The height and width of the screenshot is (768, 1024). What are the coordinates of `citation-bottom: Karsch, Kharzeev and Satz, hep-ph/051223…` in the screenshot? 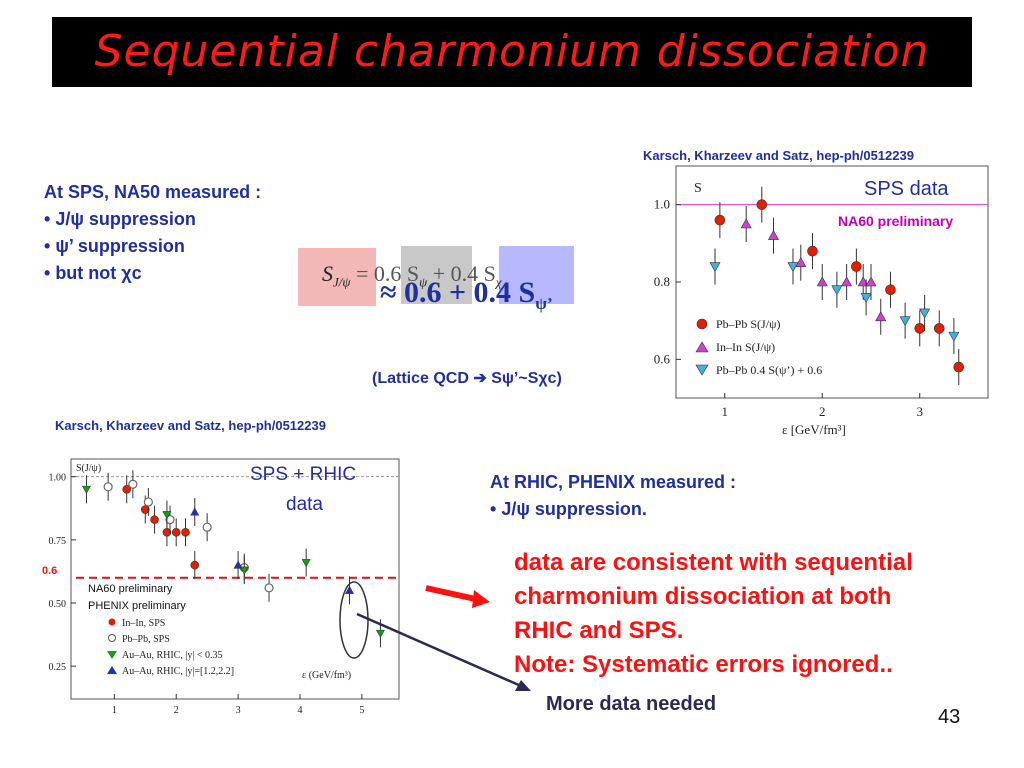 It's located at (190, 425).